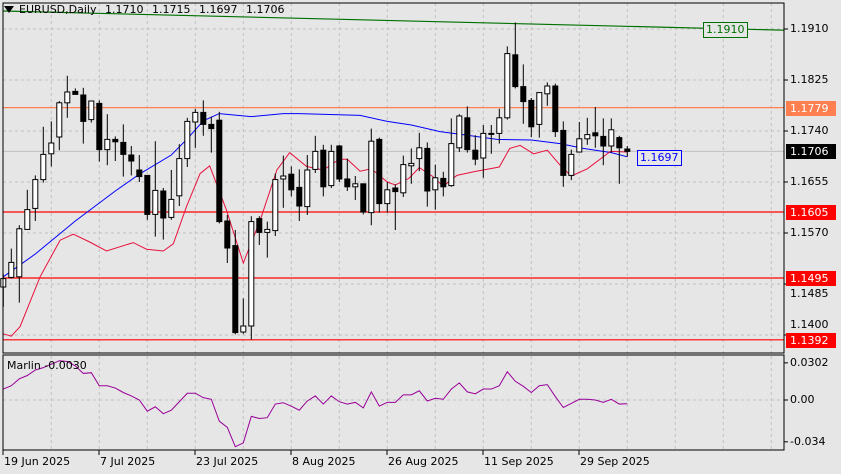 This screenshot has width=841, height=474. Describe the element at coordinates (809, 293) in the screenshot. I see `price-axis-label: 1.1485` at that location.